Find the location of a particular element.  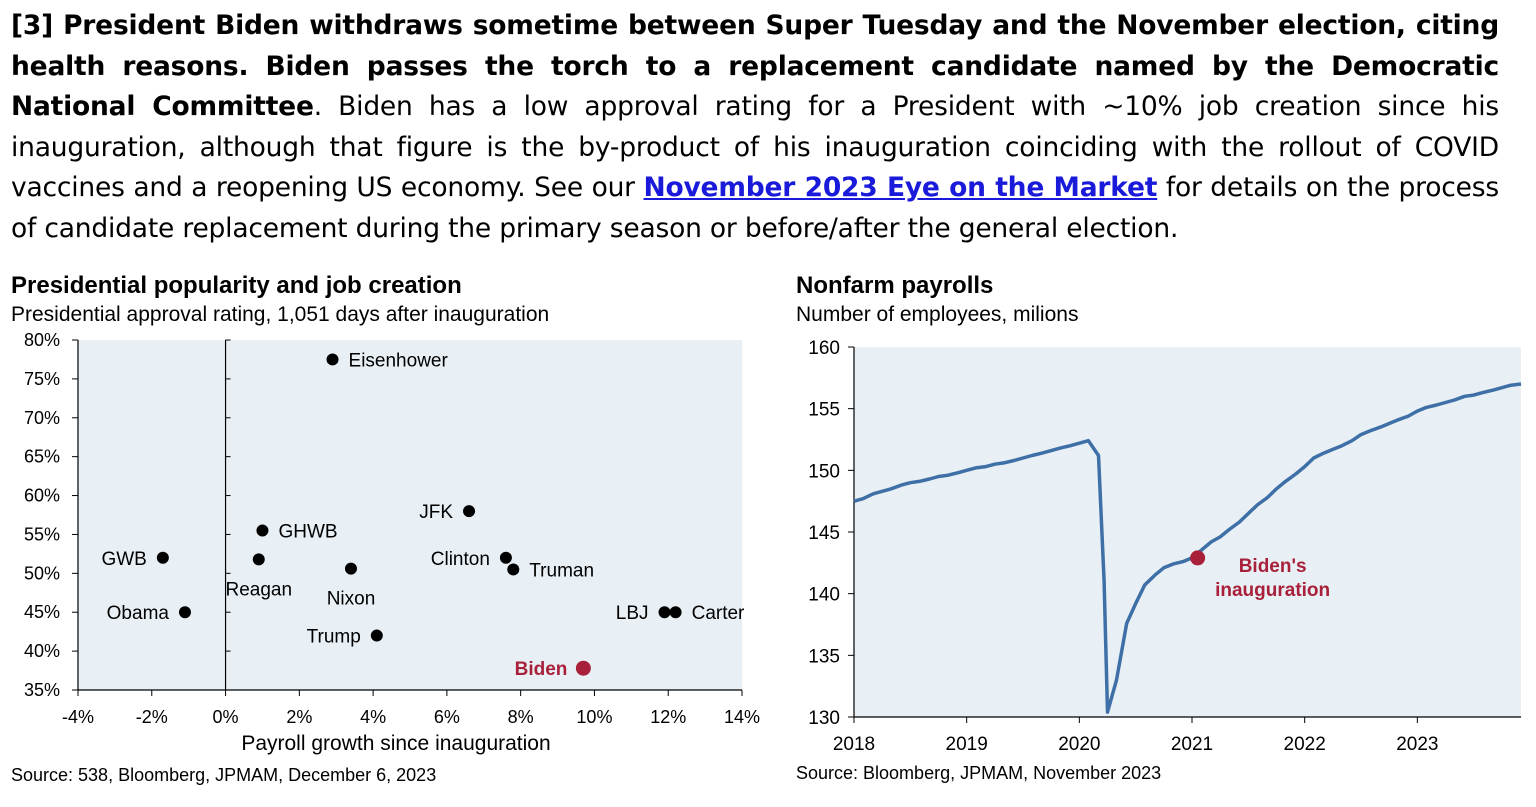

line-y-tick-label: 140 is located at coordinates (824, 595).